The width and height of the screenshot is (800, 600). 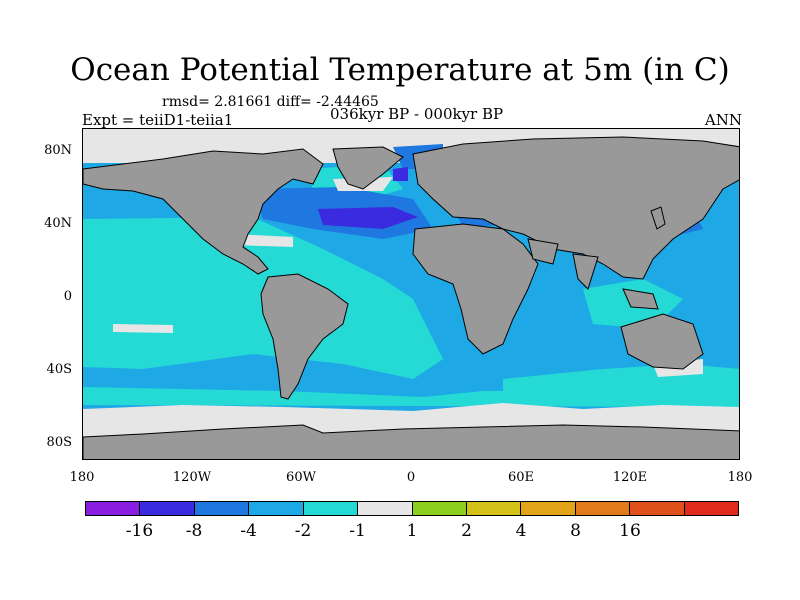 What do you see at coordinates (58, 223) in the screenshot?
I see `y-tick-label: 40N` at bounding box center [58, 223].